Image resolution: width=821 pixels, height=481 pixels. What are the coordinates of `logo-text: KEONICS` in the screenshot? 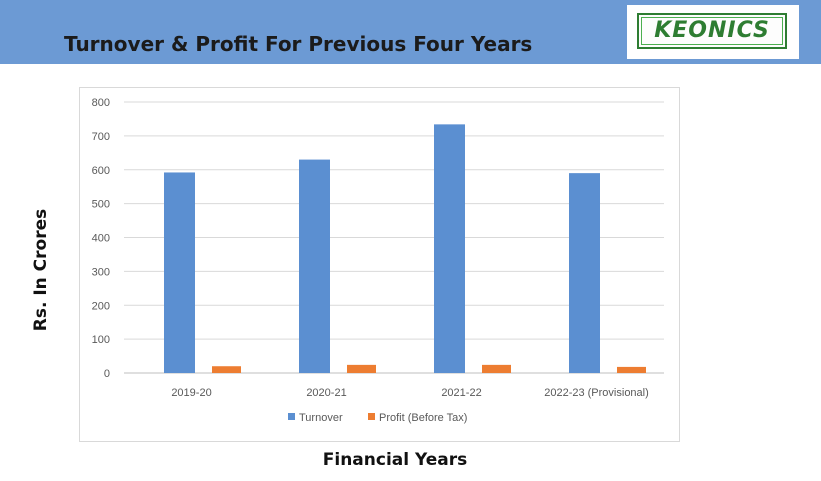 It's located at (712, 30).